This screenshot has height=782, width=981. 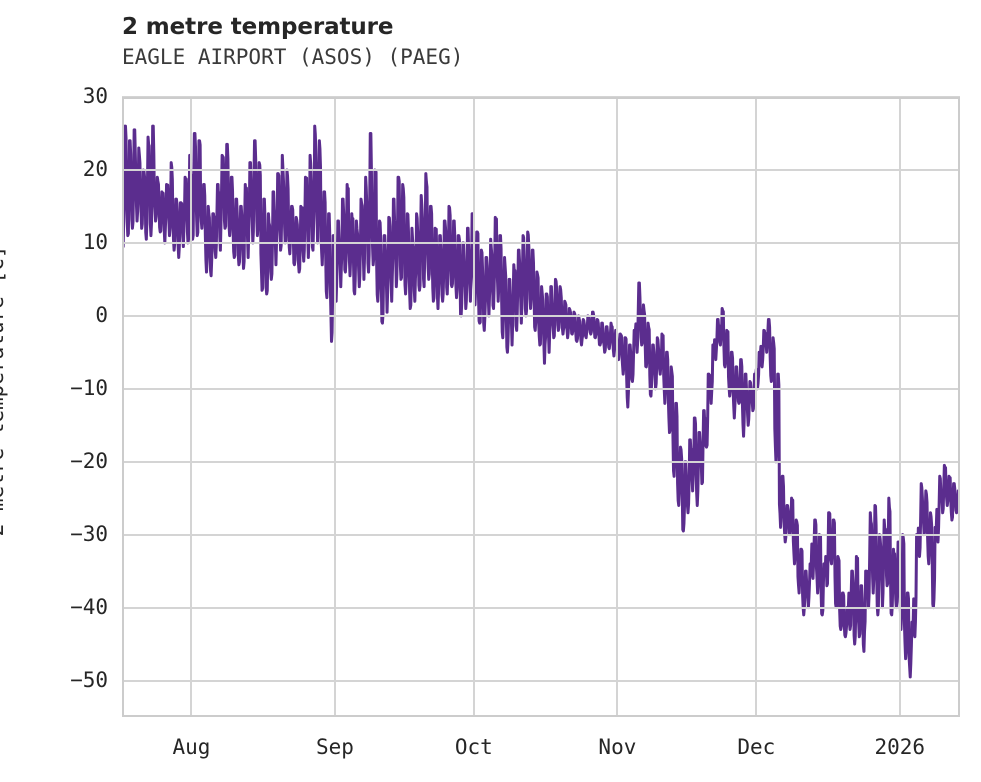 What do you see at coordinates (4, 391) in the screenshot?
I see `y-axis-label-text: 2 metre temperature [C]` at bounding box center [4, 391].